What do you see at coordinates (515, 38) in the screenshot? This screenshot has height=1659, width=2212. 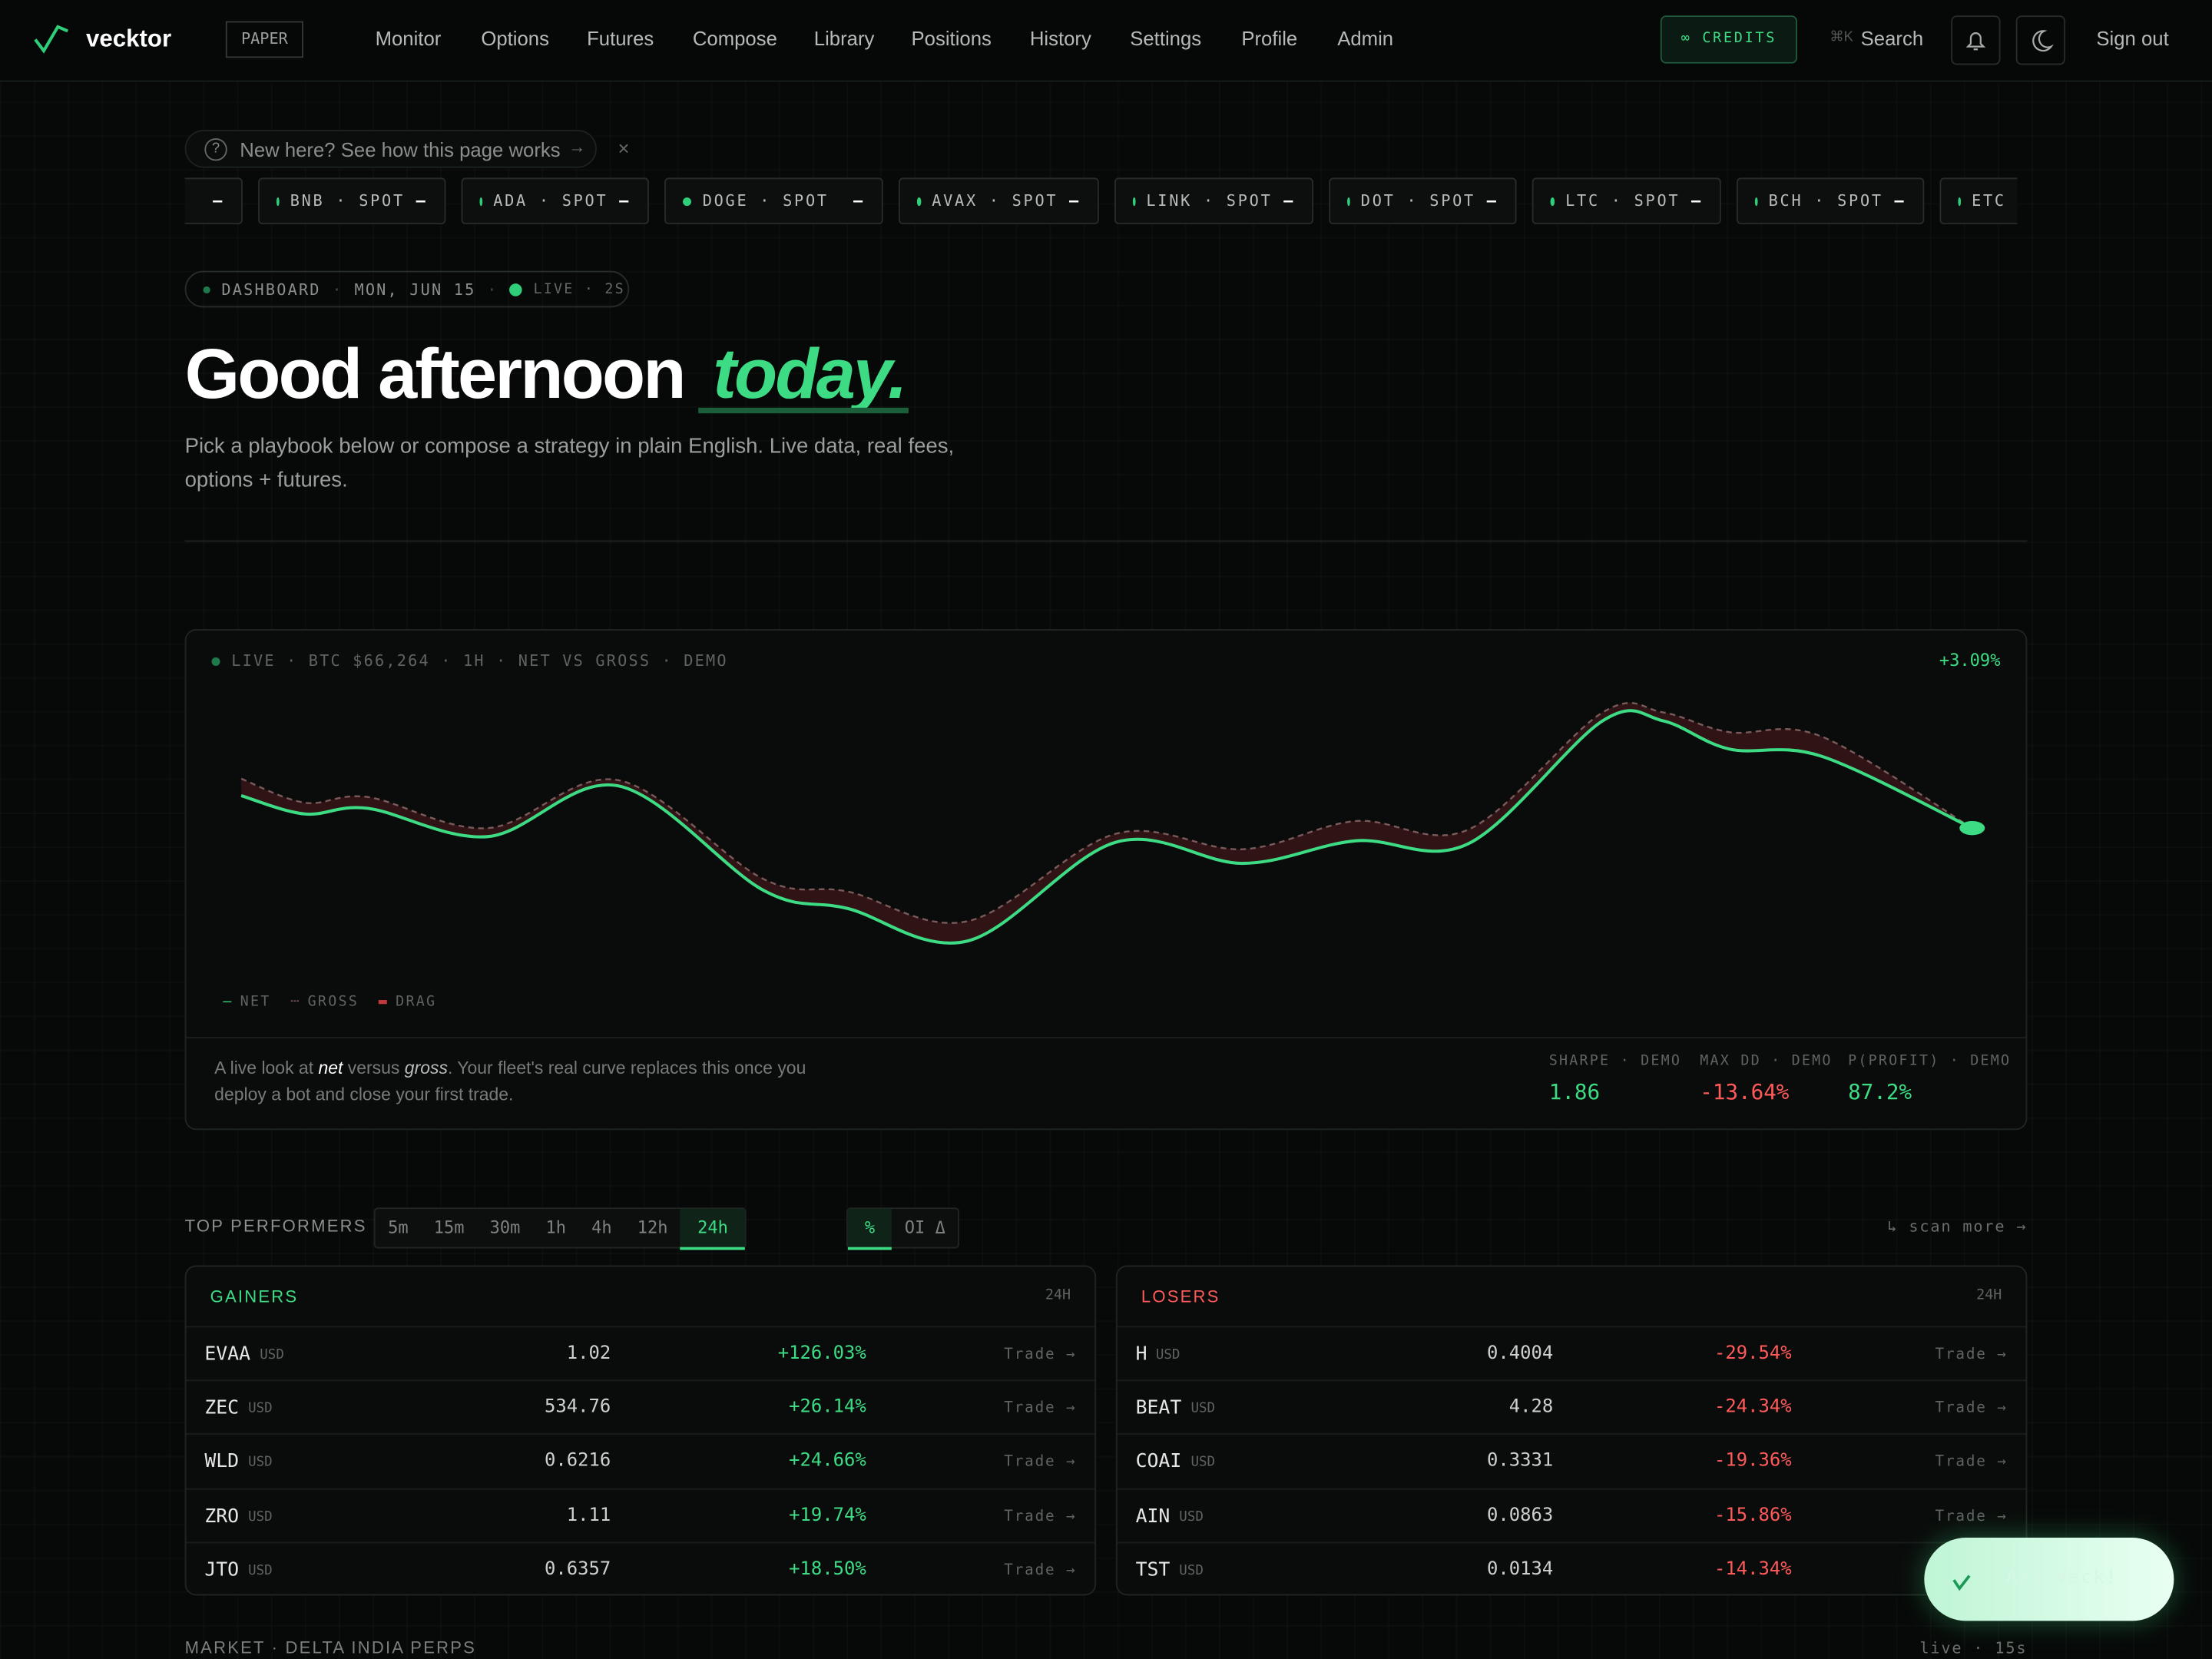 I see `nav-link: Options` at bounding box center [515, 38].